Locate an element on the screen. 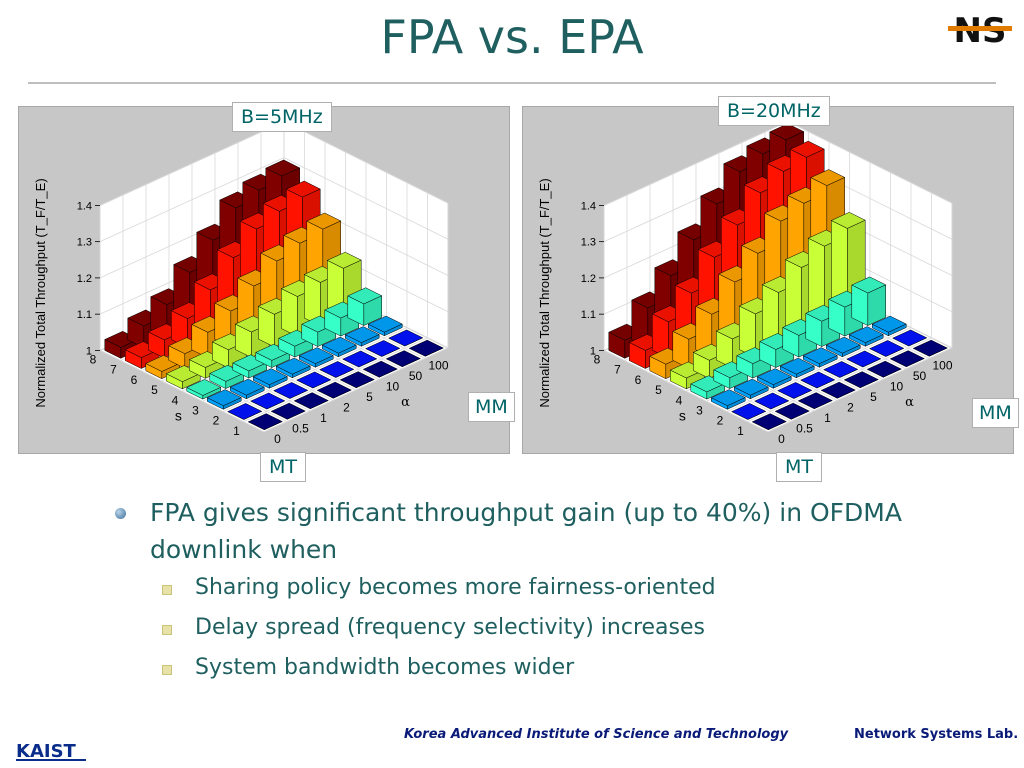 The height and width of the screenshot is (768, 1024). sub-bullet: System bandwidth becomes wider is located at coordinates (571, 668).